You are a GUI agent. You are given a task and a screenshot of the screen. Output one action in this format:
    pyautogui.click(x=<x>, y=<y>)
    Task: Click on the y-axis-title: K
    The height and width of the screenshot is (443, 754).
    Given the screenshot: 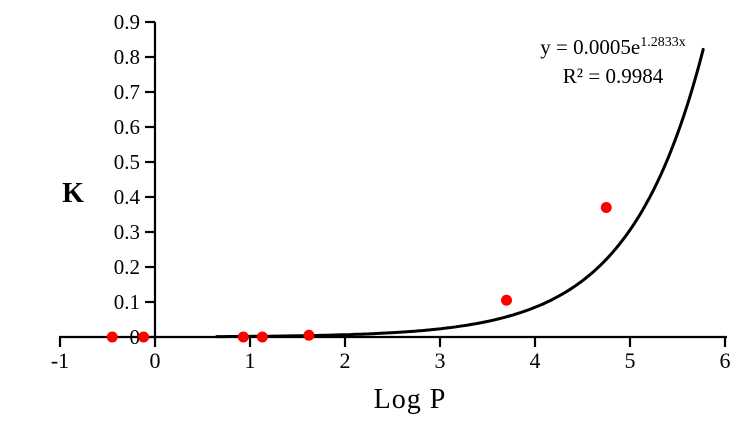 What is the action you would take?
    pyautogui.click(x=73, y=193)
    